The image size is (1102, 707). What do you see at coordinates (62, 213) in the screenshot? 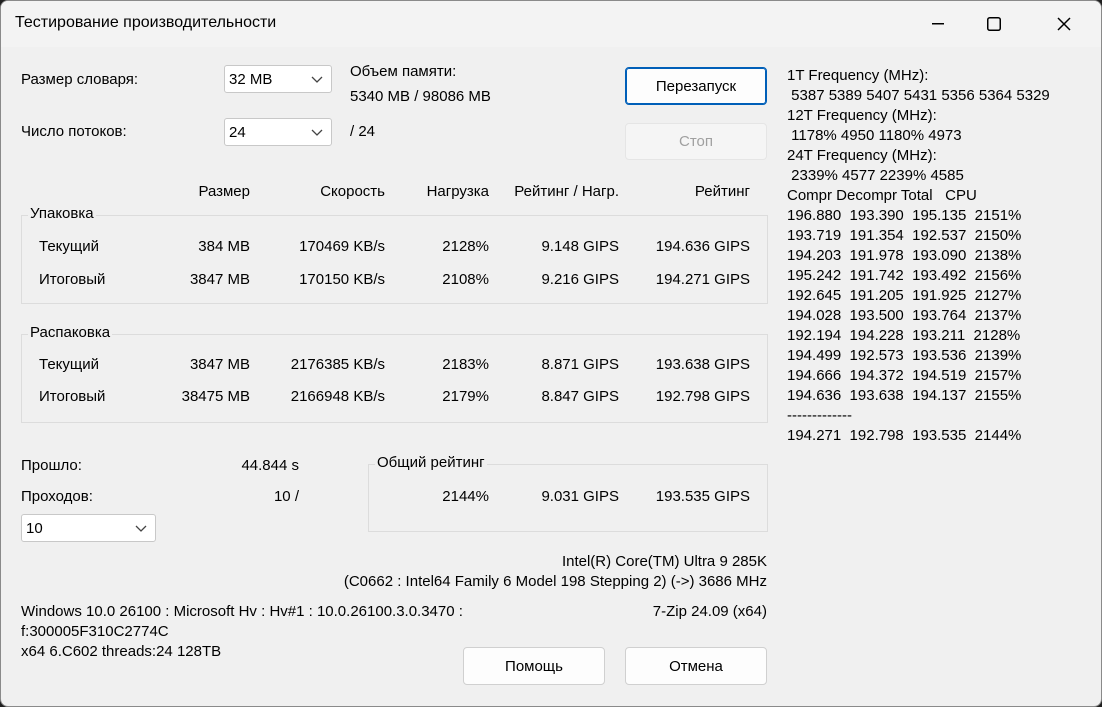
I see `packing-title: Упаковка` at bounding box center [62, 213].